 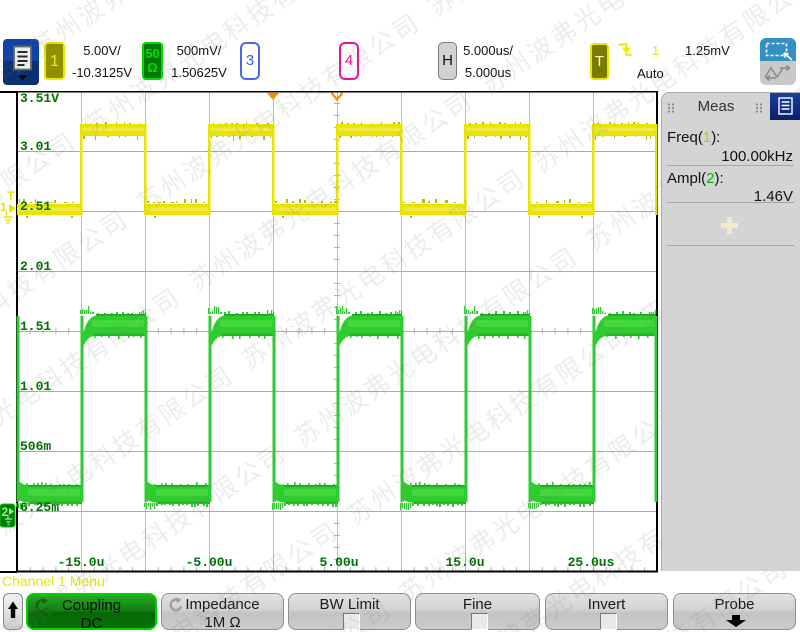 What do you see at coordinates (11, 196) in the screenshot?
I see `svg-text: T` at bounding box center [11, 196].